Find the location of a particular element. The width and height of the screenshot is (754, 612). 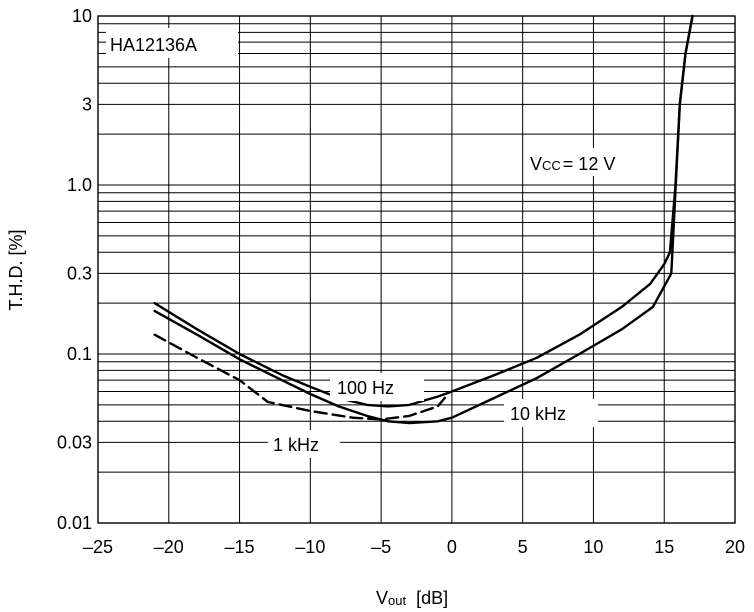

y-tick-label: 0.1 is located at coordinates (79, 354).